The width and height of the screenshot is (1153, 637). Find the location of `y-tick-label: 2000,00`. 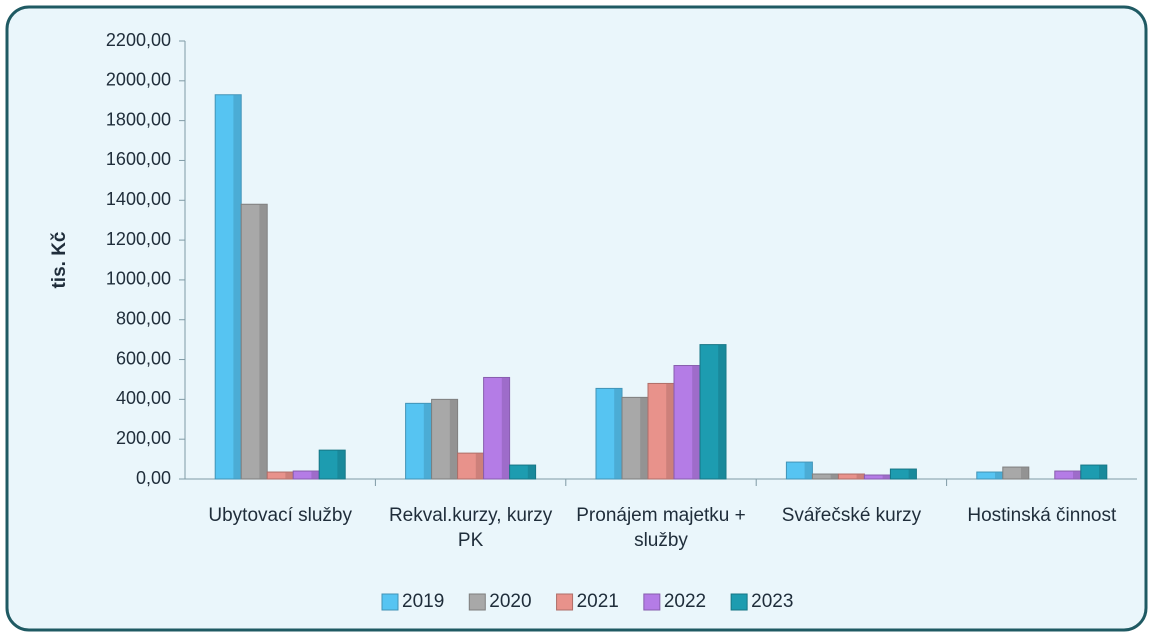

y-tick-label: 2000,00 is located at coordinates (138, 80).